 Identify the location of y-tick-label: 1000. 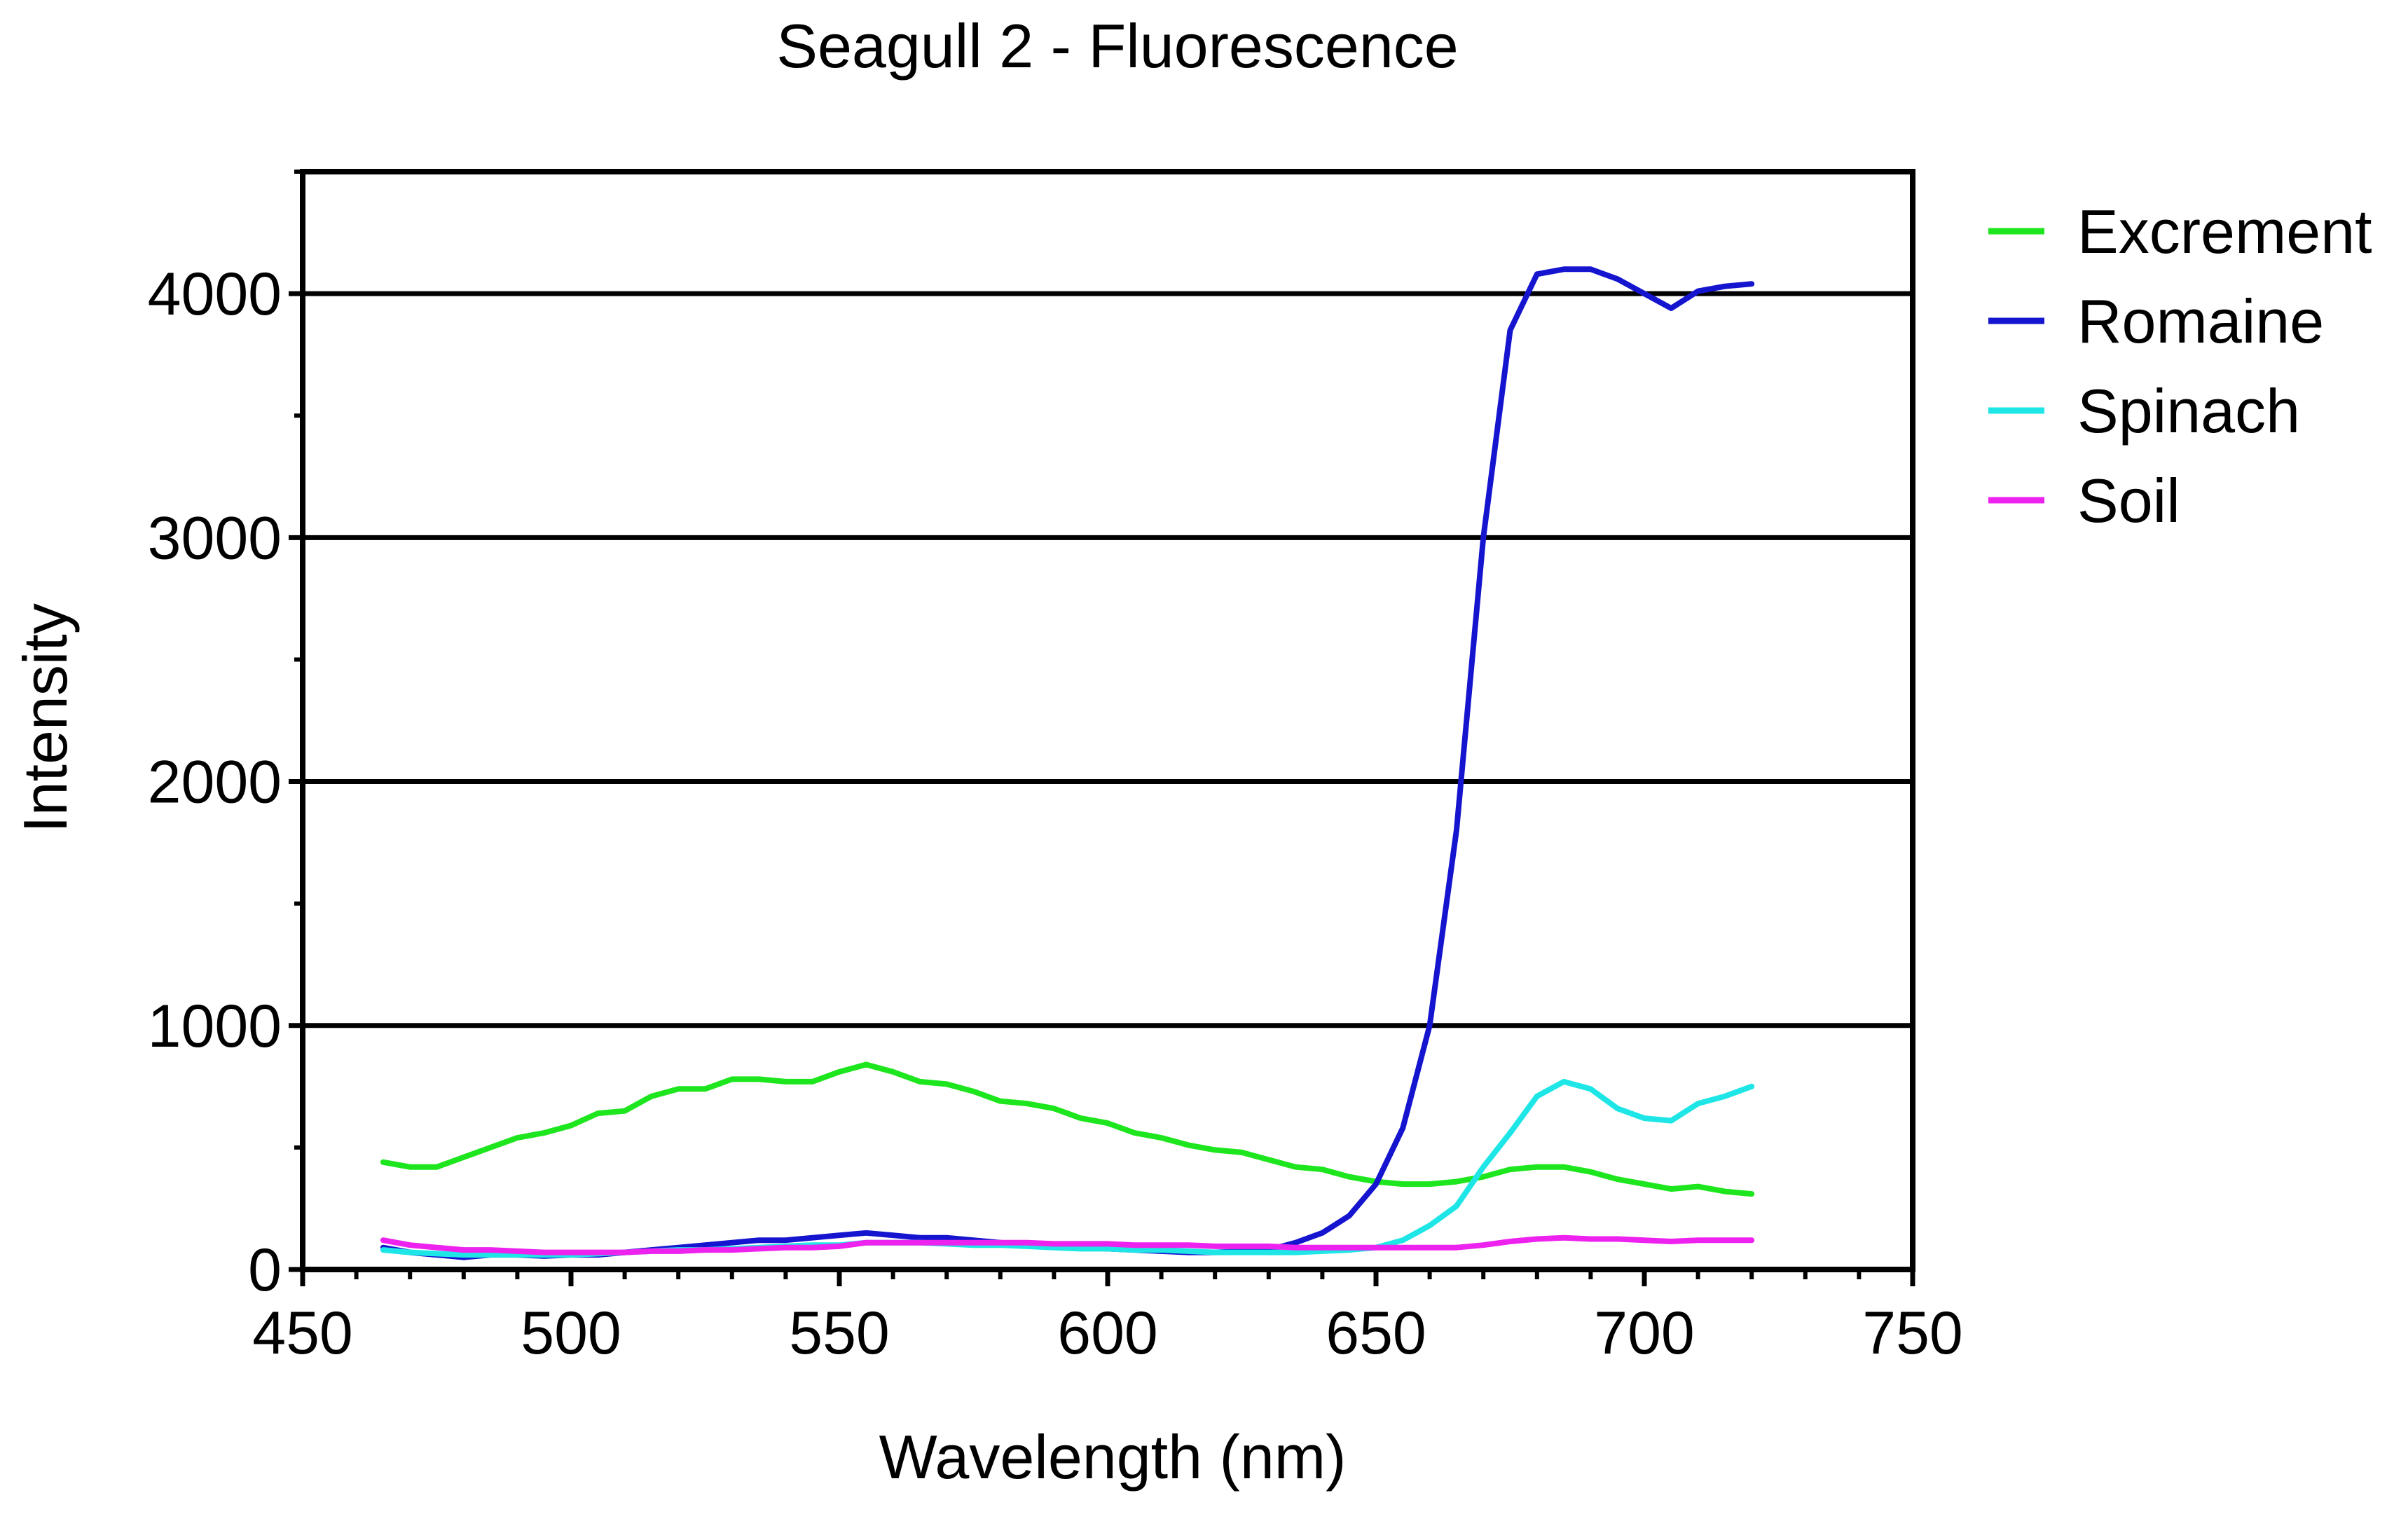
(215, 1026).